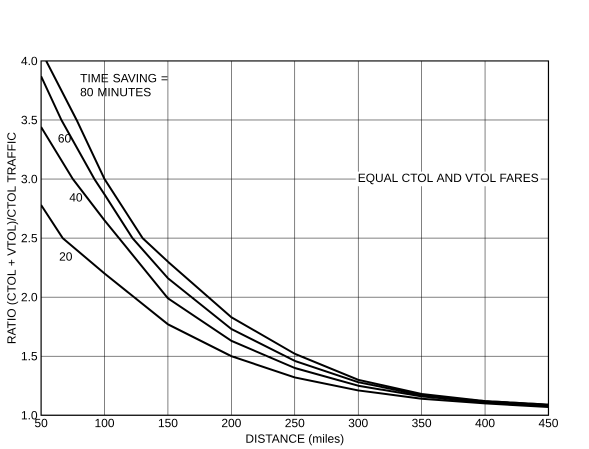 The height and width of the screenshot is (449, 589). What do you see at coordinates (29, 179) in the screenshot?
I see `y-tick-label: 3.0` at bounding box center [29, 179].